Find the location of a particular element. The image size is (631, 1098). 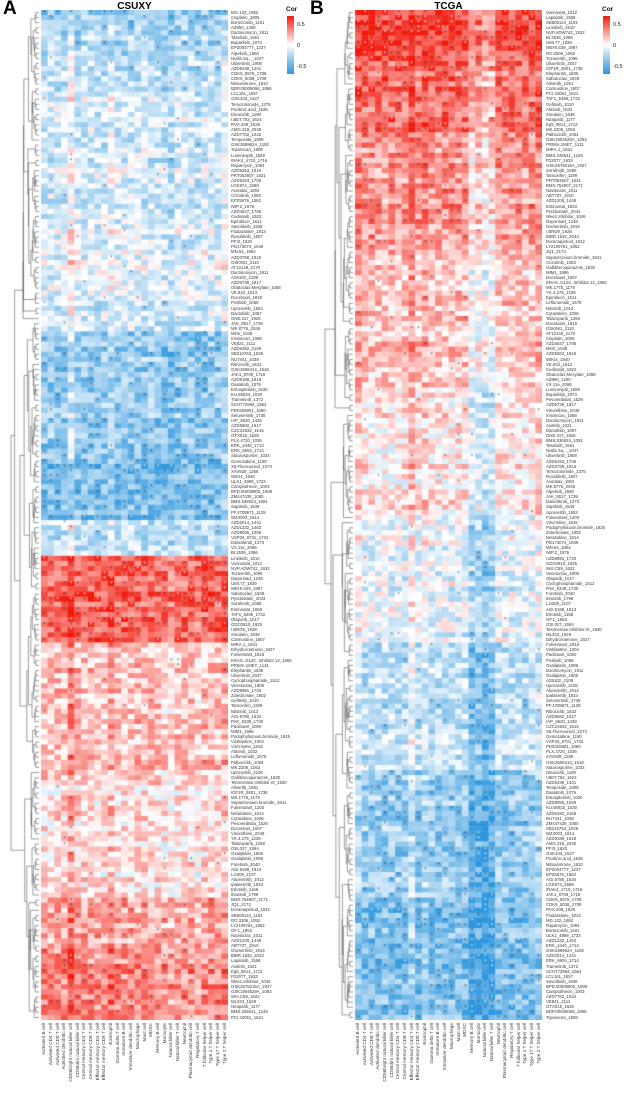

col-label: Activated B cell is located at coordinates (358, 1039).